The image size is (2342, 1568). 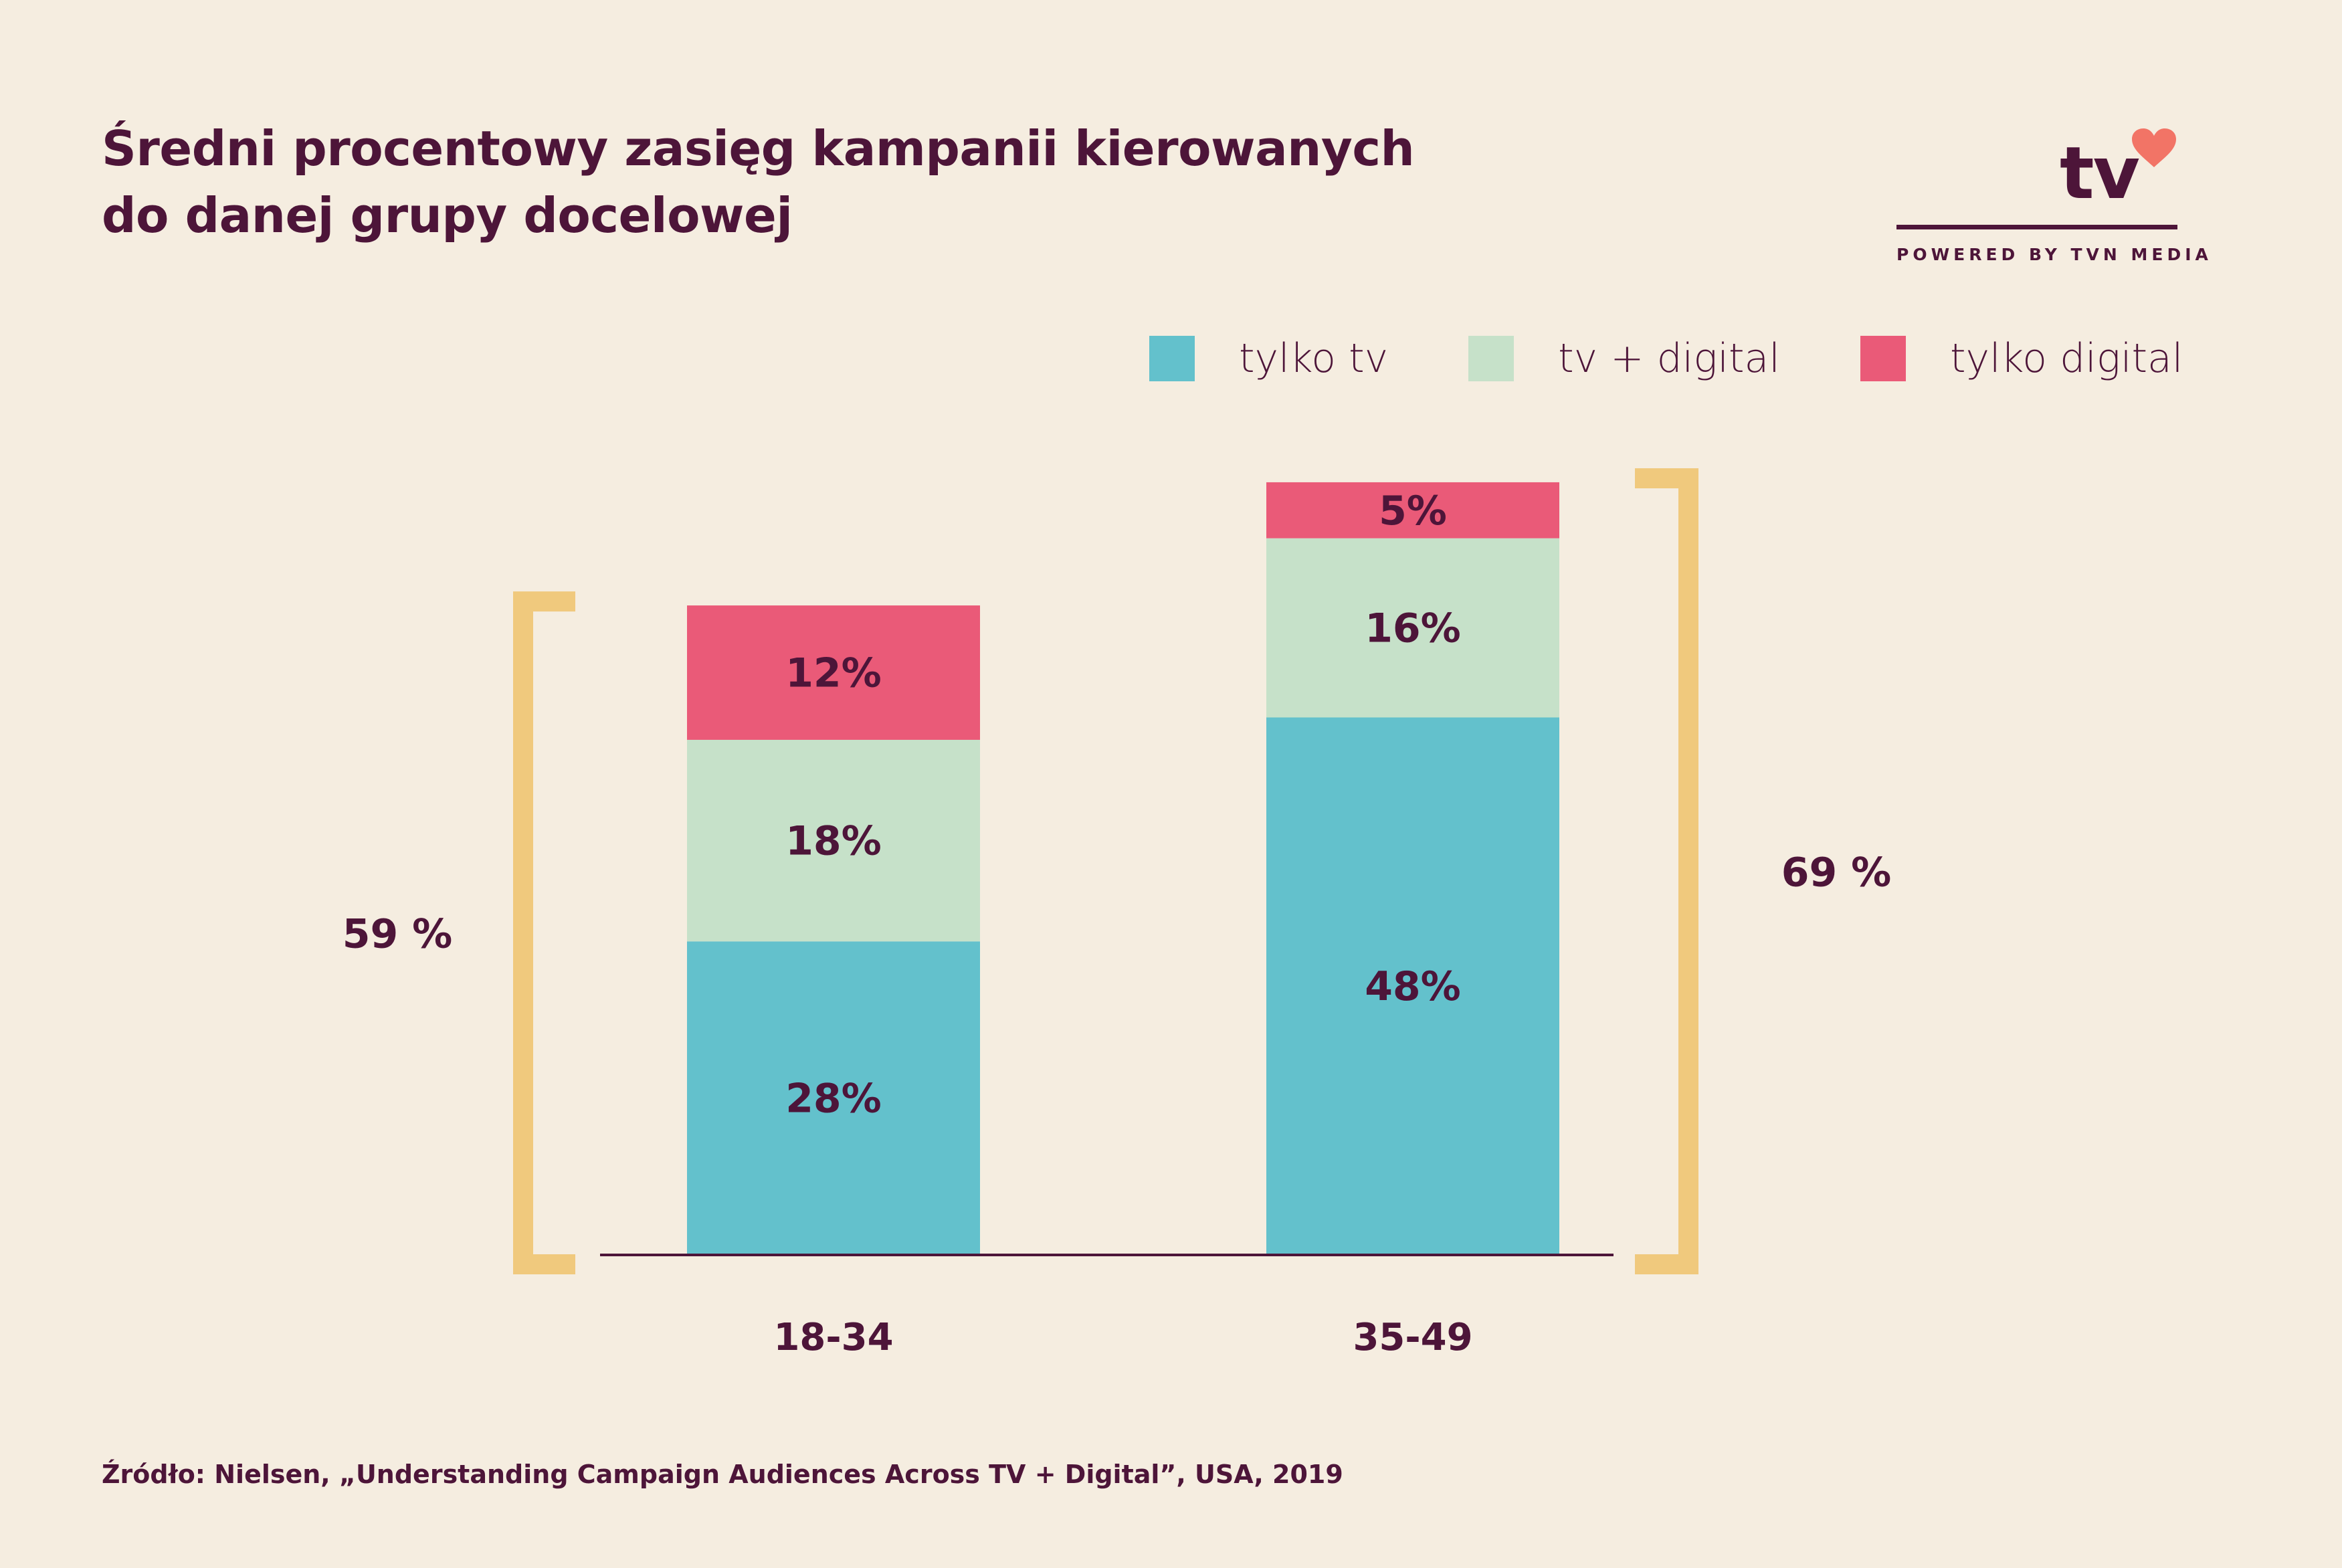 I want to click on tv-logo: tv POWERED BY TVN MEDIA, so click(x=2054, y=200).